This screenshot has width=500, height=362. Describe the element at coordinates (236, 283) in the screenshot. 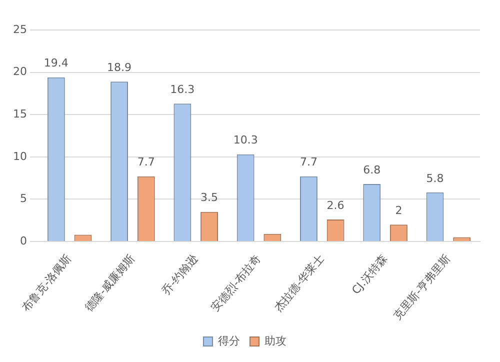

I see `x-tick-label: 安德烈-布拉奇` at that location.